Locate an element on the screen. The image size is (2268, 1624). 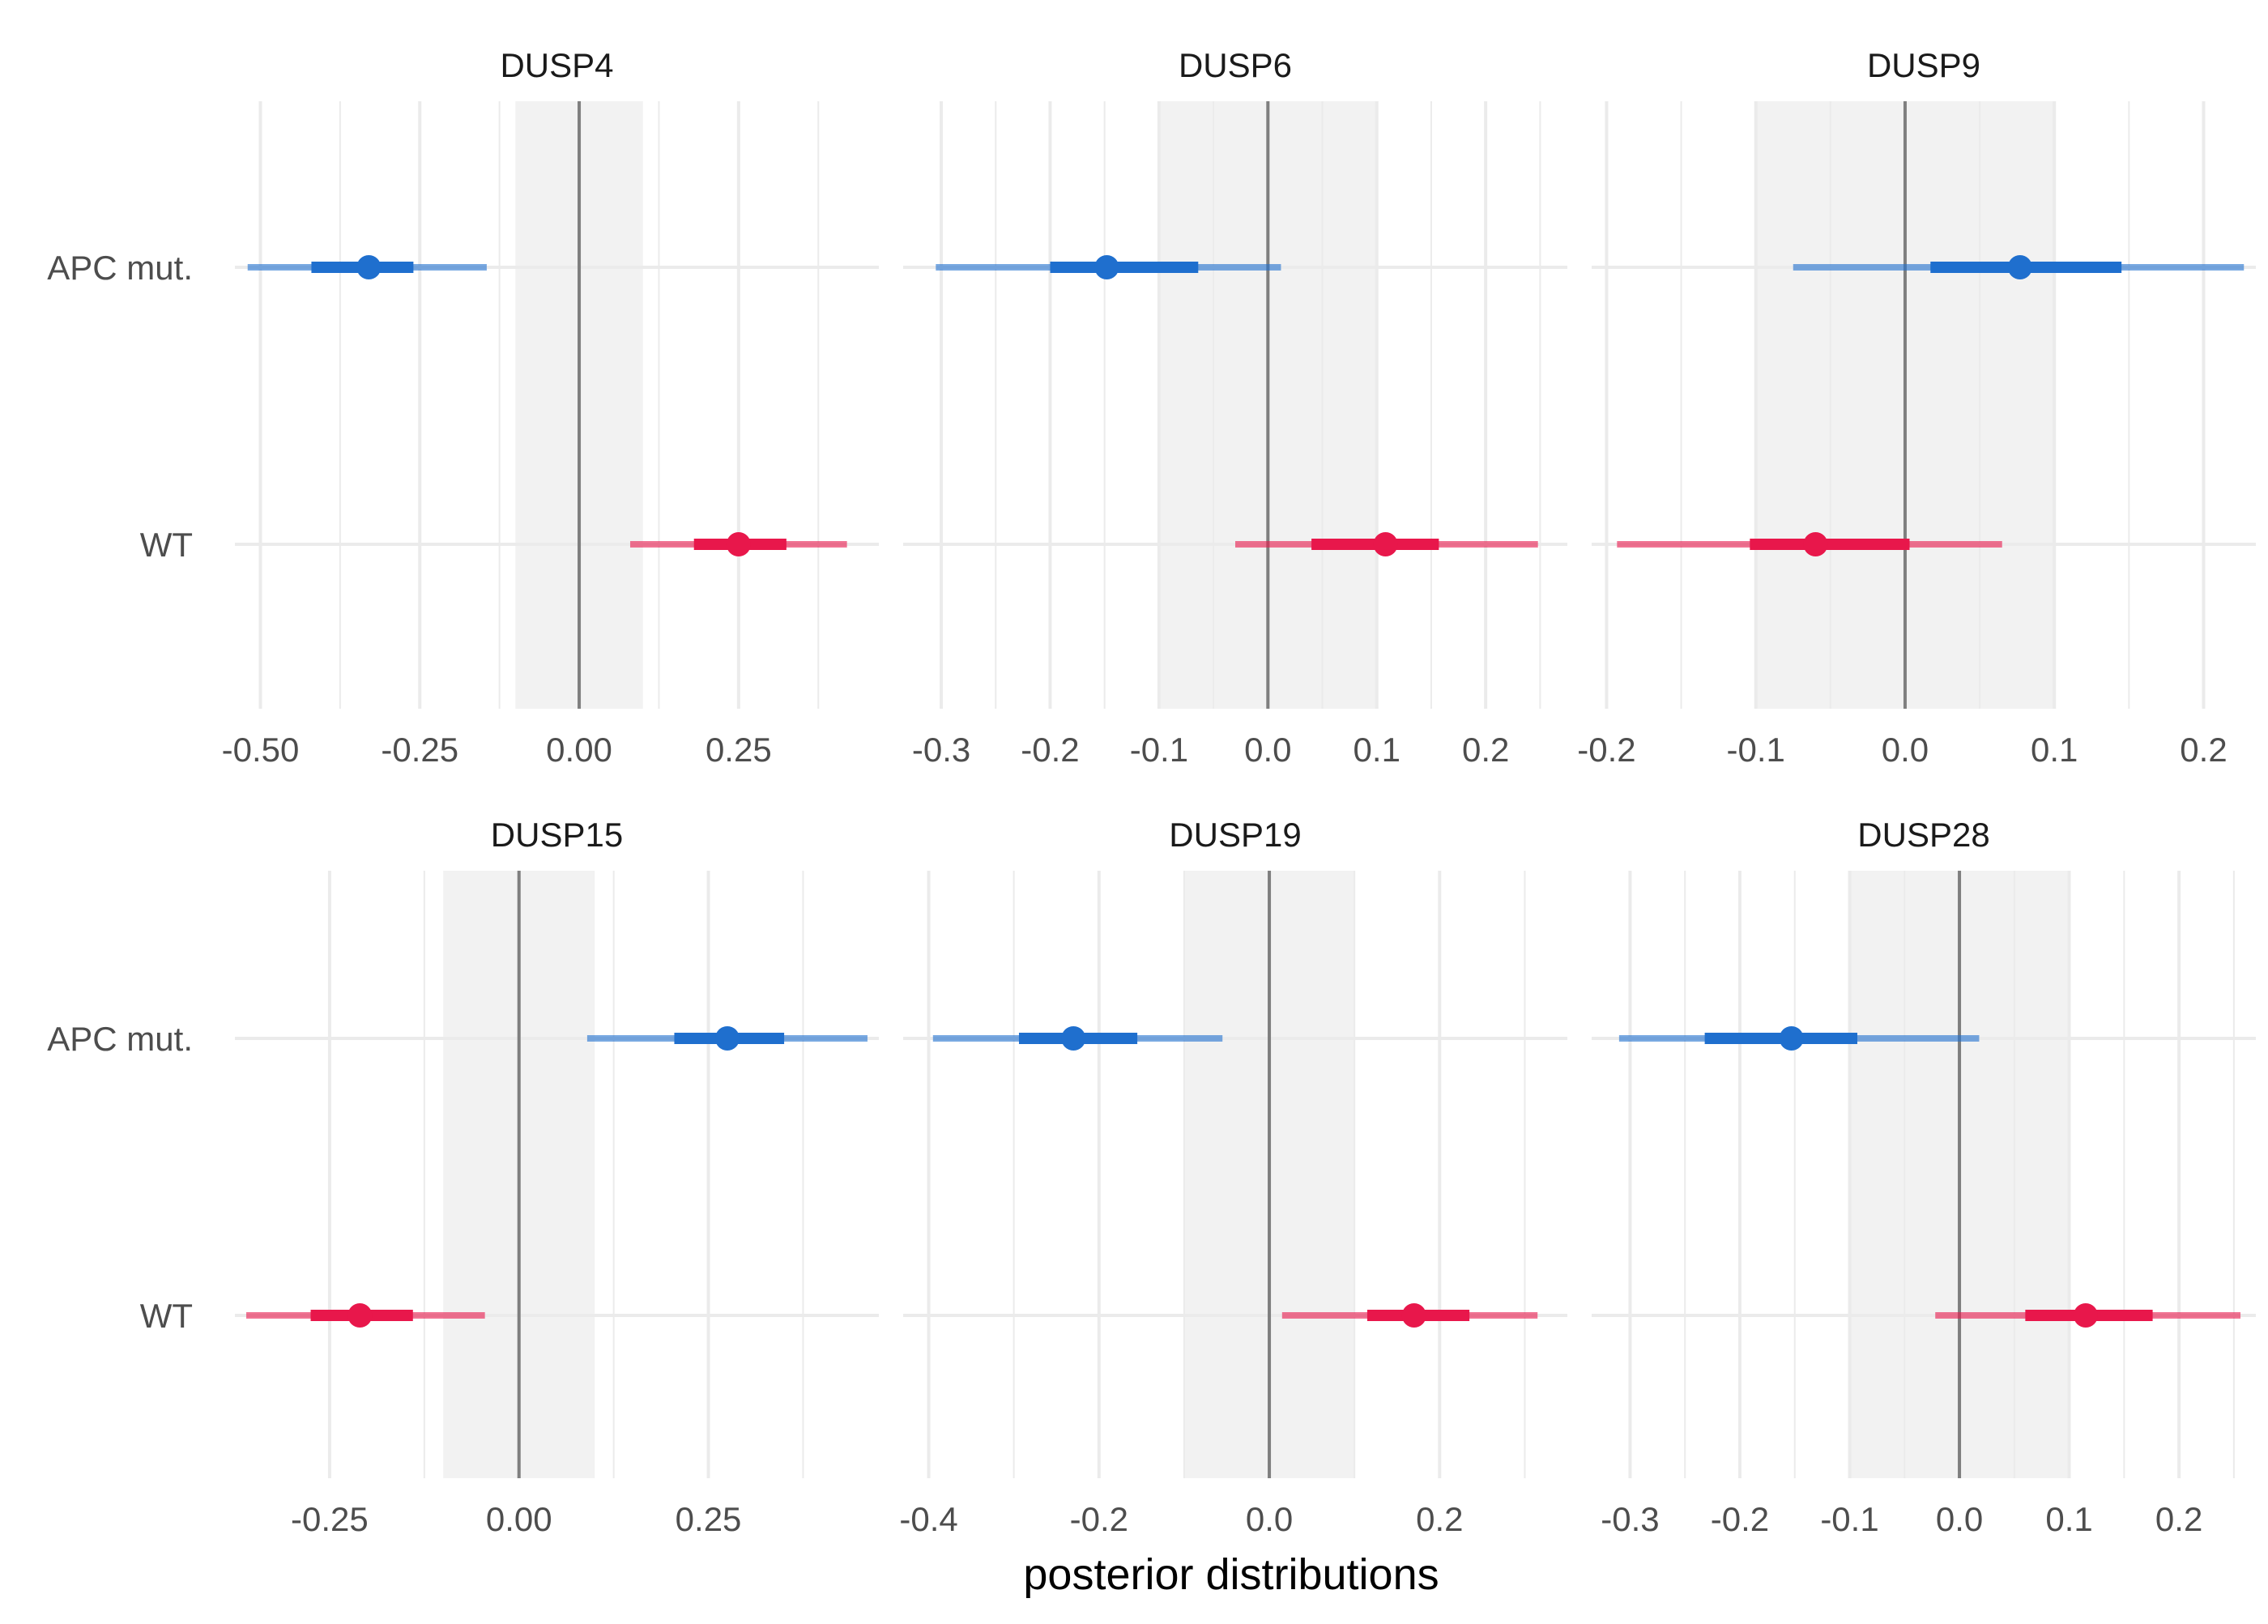
x-tick-label: -0.50 is located at coordinates (261, 750).